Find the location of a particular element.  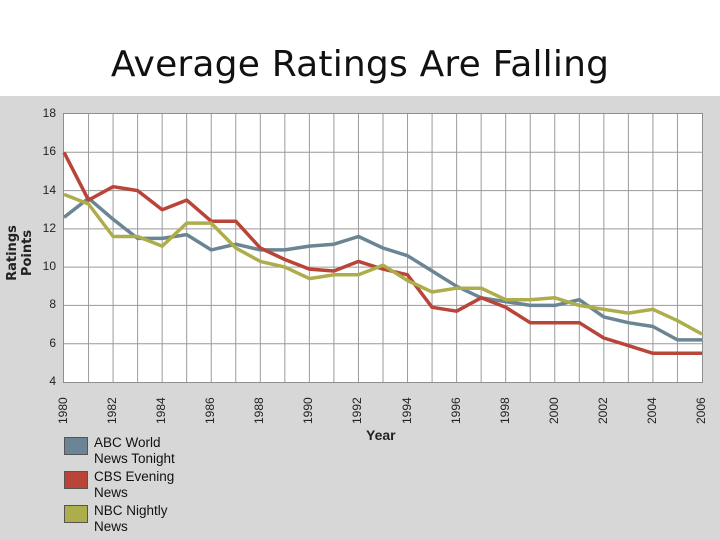

legend-swatch-abc is located at coordinates (76, 446).